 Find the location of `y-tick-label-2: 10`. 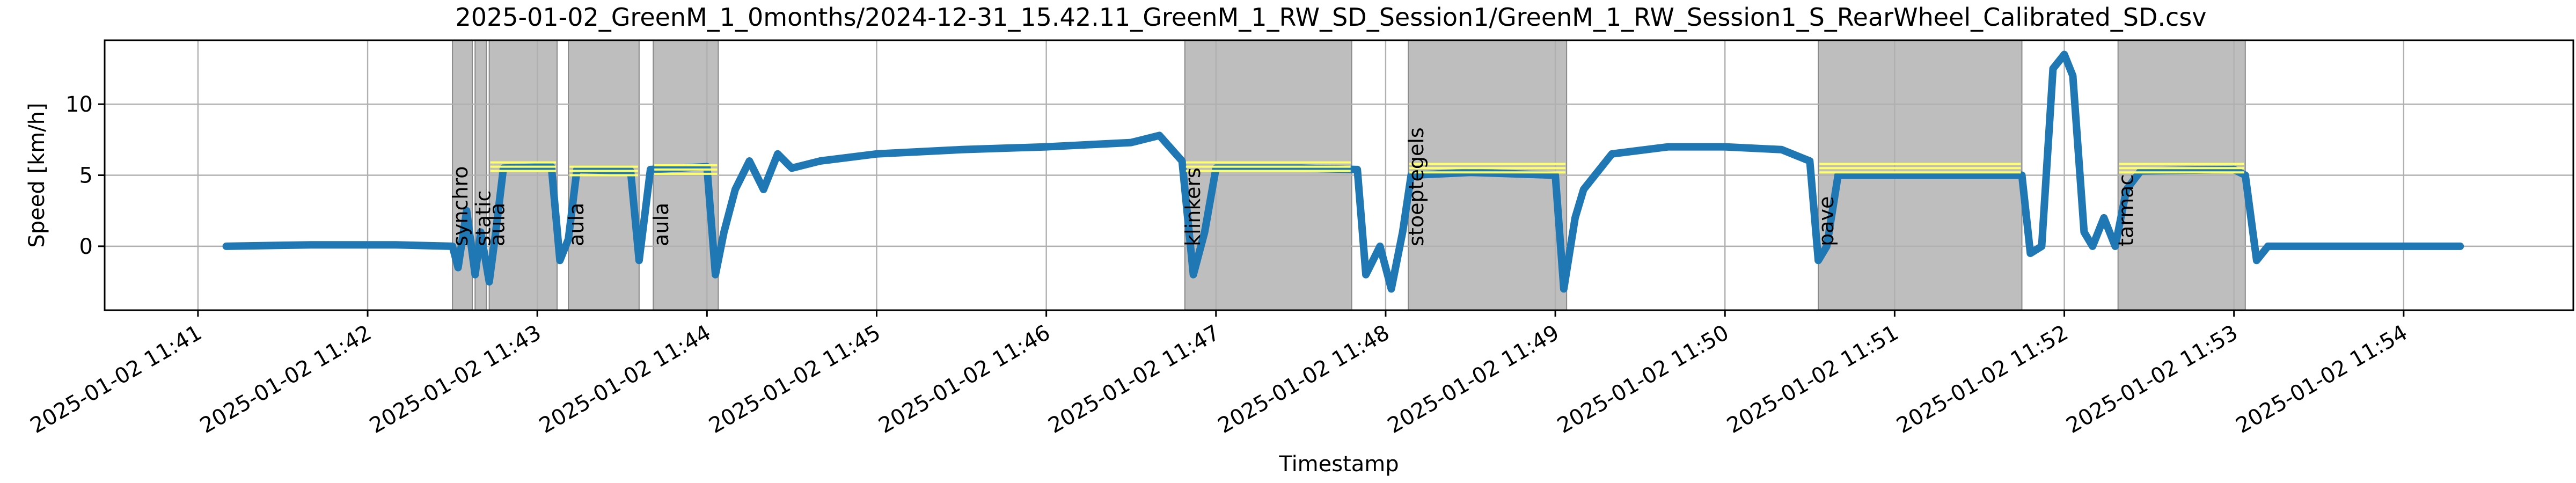

y-tick-label-2: 10 is located at coordinates (79, 104).